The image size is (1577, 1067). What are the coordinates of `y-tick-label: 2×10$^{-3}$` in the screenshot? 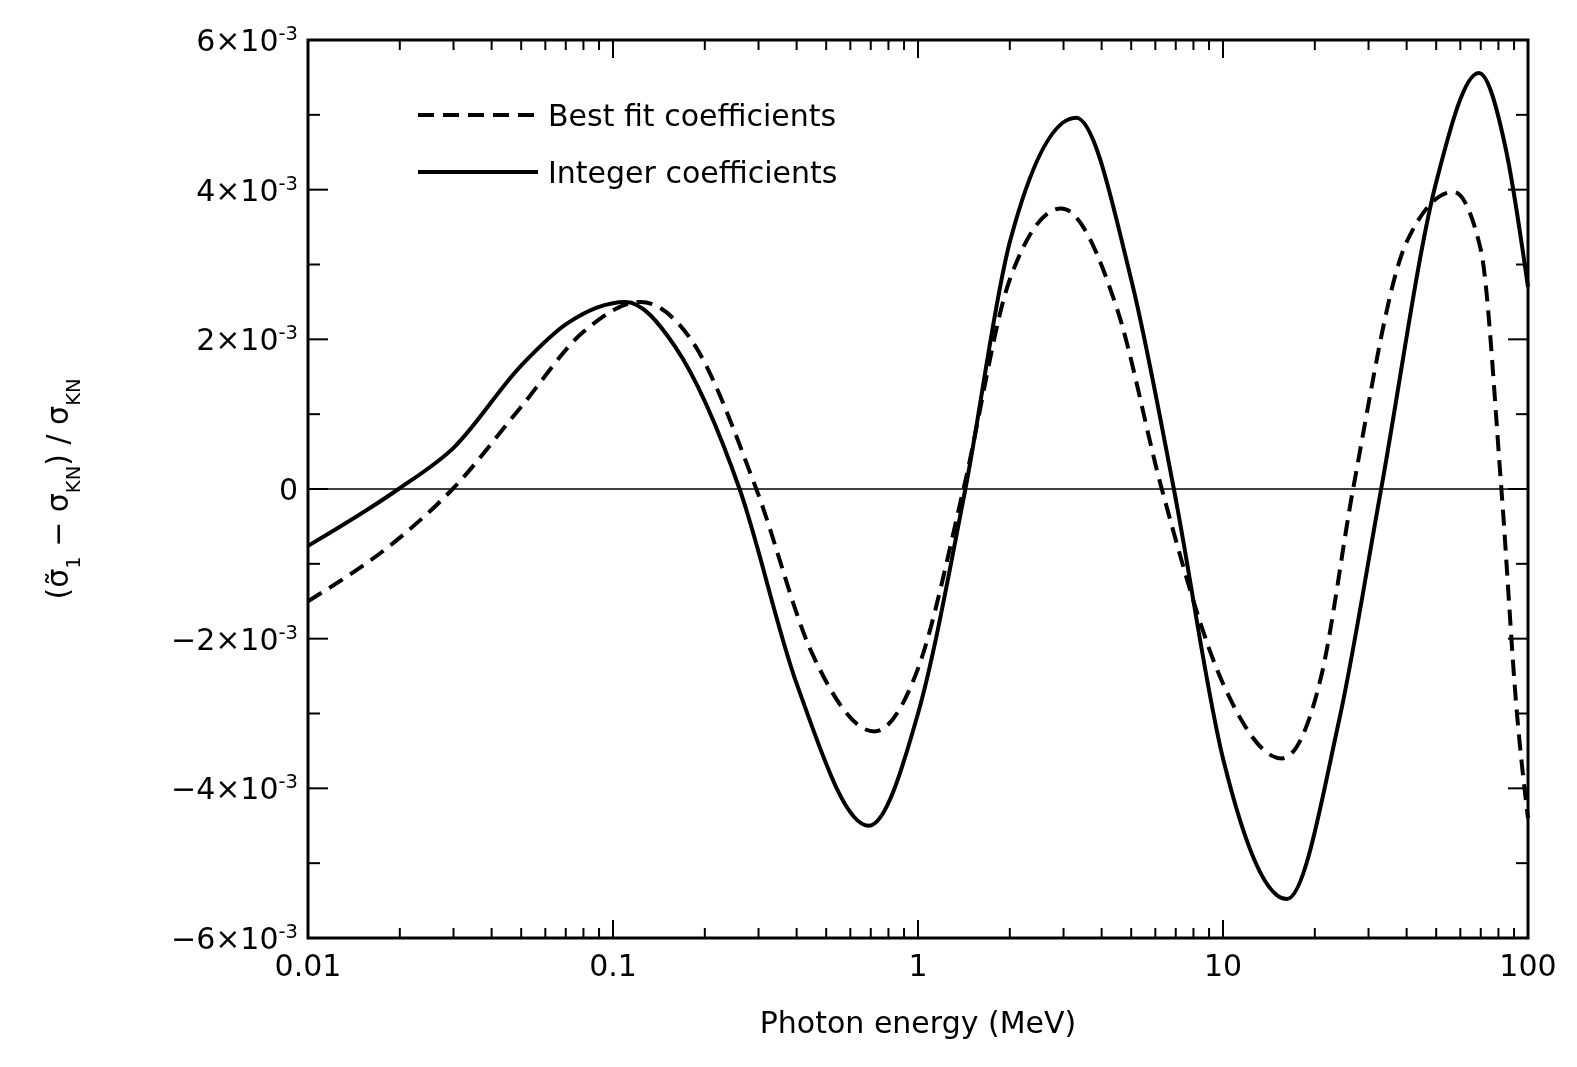 It's located at (247, 339).